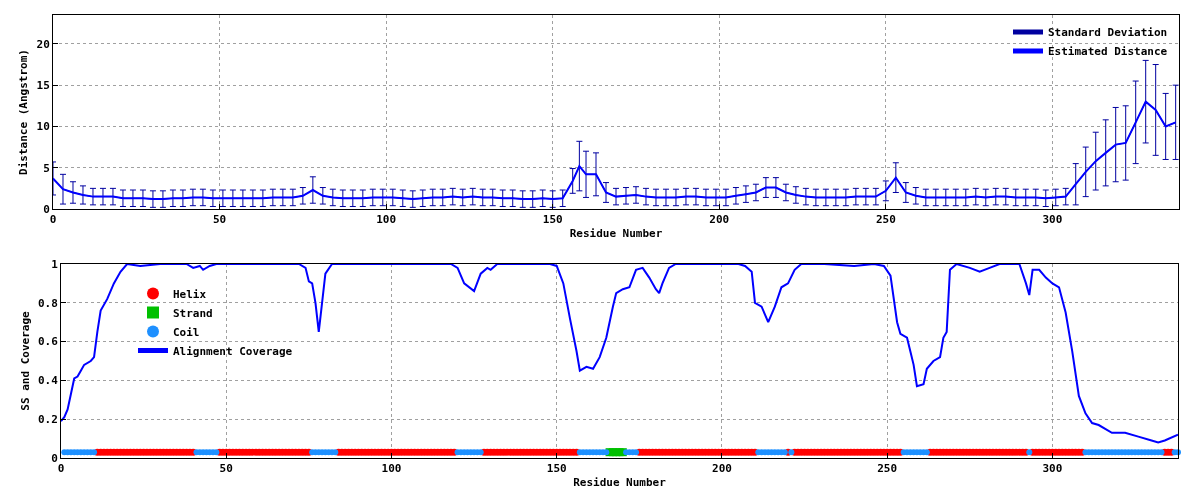 This screenshot has width=1200, height=500. Describe the element at coordinates (25, 360) in the screenshot. I see `y-axis-title: SS and Coverage` at that location.